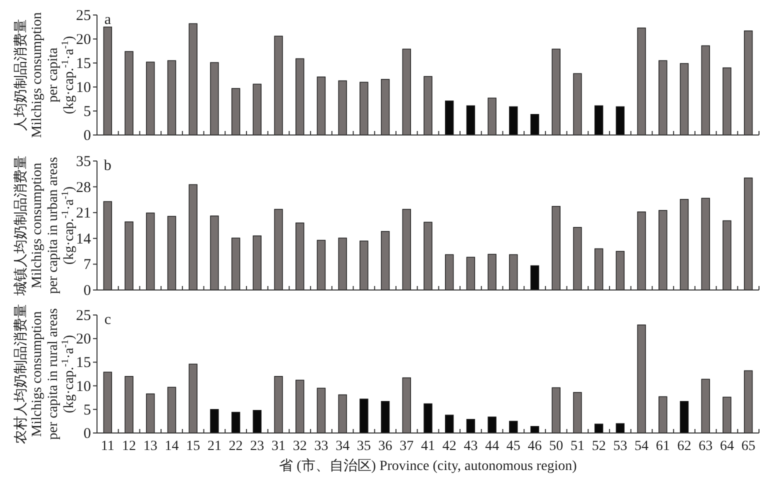 The height and width of the screenshot is (481, 771). What do you see at coordinates (257, 446) in the screenshot?
I see `x-tick-label: 23` at bounding box center [257, 446].